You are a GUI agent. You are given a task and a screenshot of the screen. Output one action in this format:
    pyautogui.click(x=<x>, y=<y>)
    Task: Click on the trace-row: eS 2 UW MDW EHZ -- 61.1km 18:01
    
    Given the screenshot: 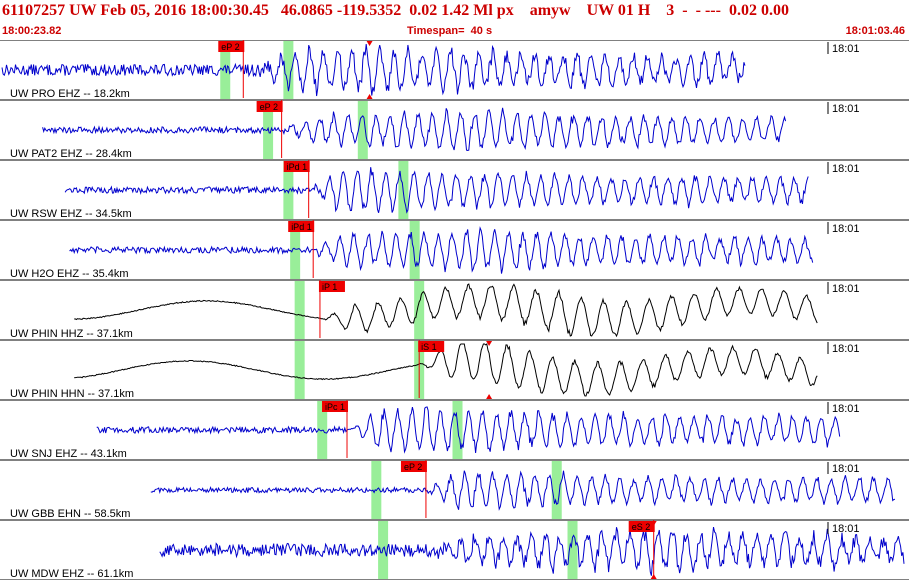 What is the action you would take?
    pyautogui.click(x=457, y=550)
    